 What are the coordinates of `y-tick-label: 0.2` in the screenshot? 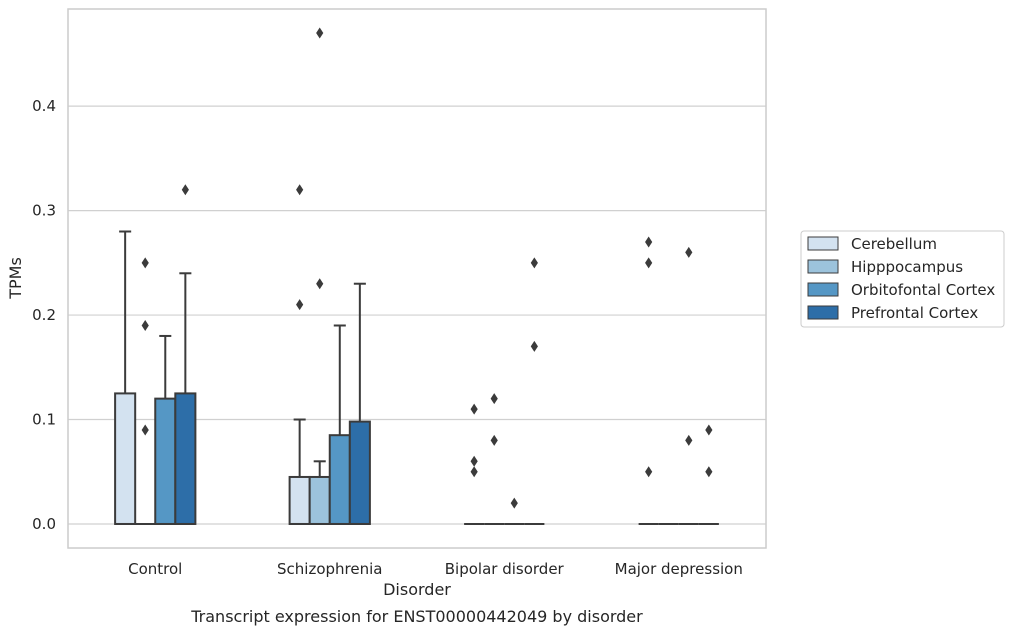 It's located at (44, 315).